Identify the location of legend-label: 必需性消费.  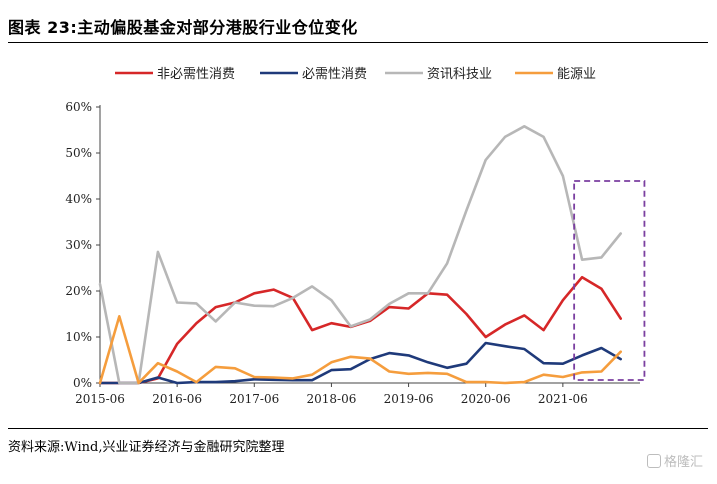
(334, 74).